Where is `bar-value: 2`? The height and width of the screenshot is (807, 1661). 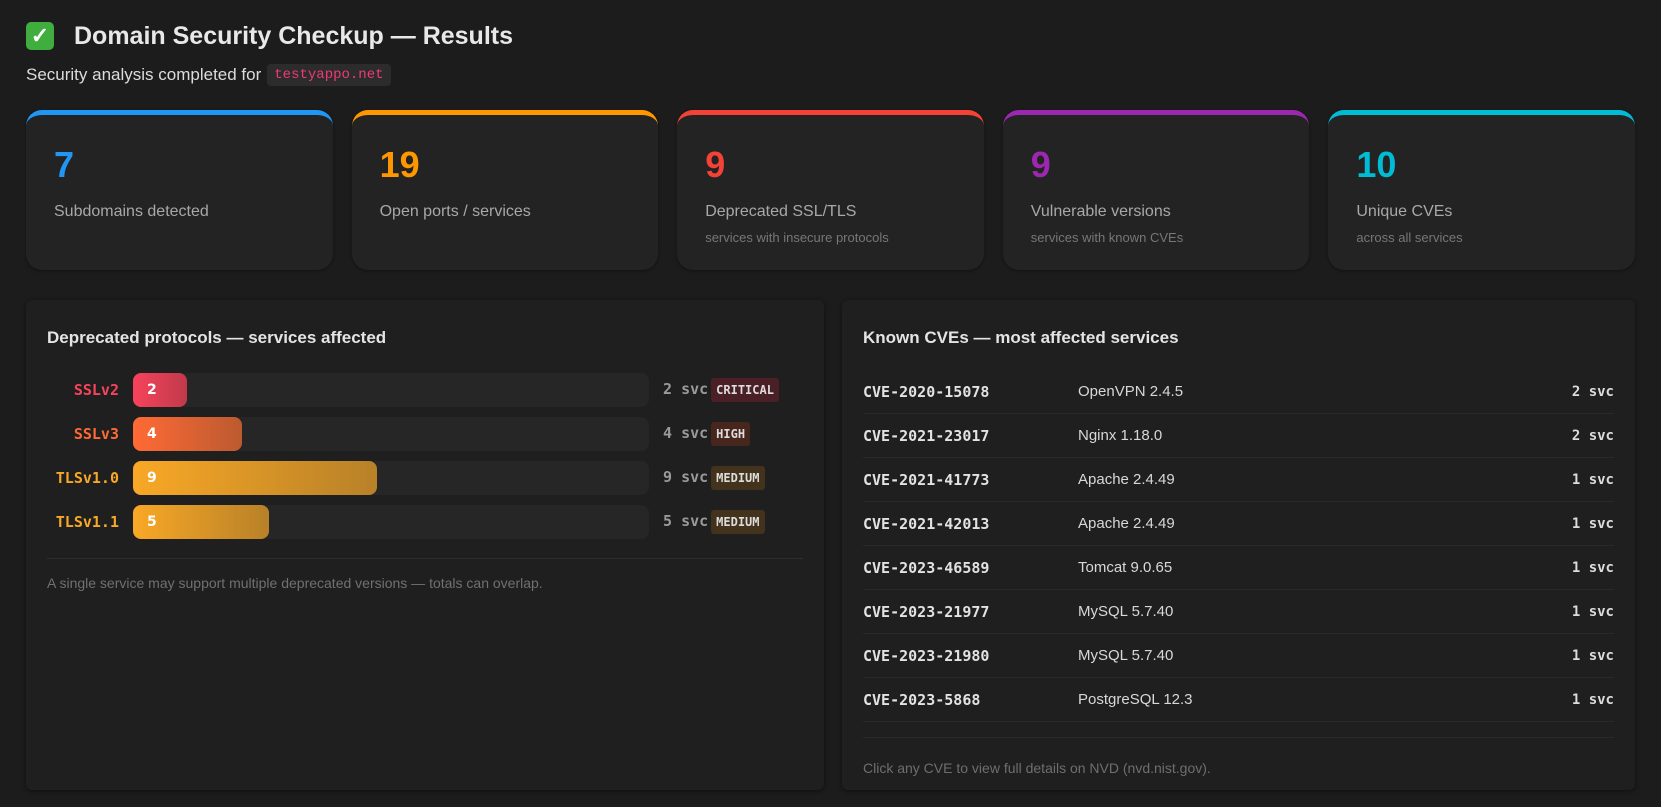
bar-value: 2 is located at coordinates (152, 390).